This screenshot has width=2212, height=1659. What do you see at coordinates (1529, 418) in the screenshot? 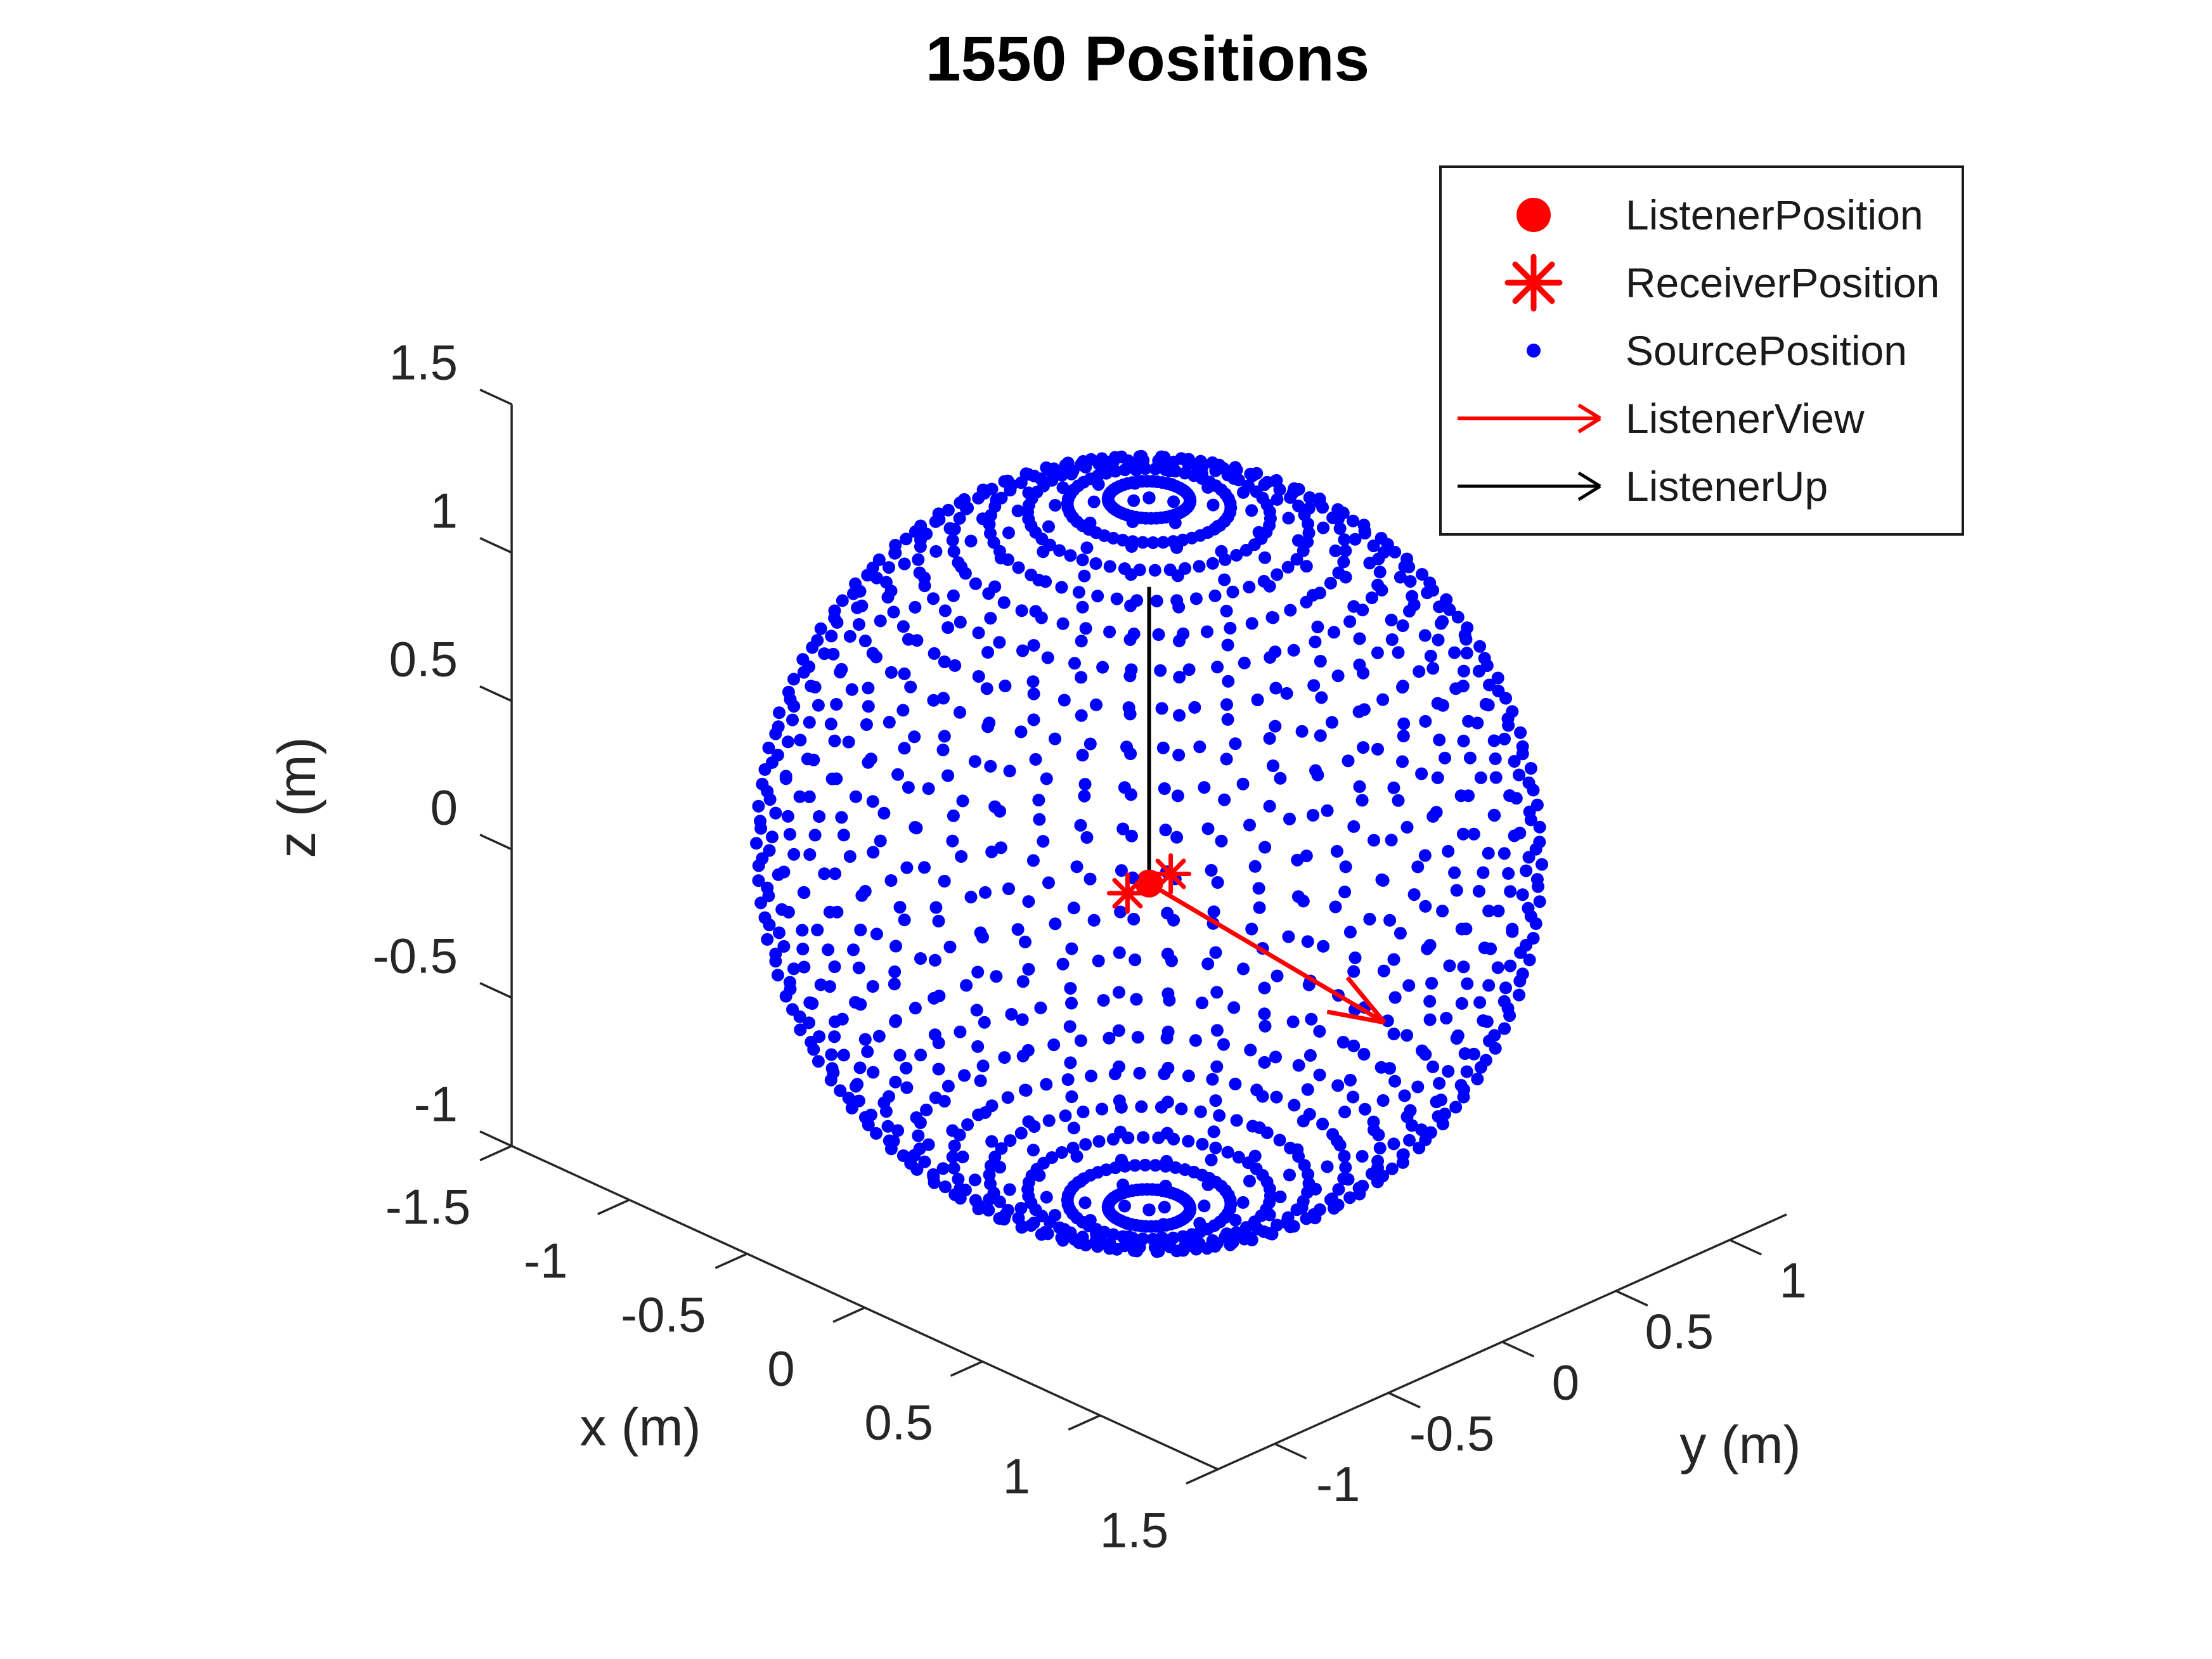
I see `legend-marker-arrow-icon` at bounding box center [1529, 418].